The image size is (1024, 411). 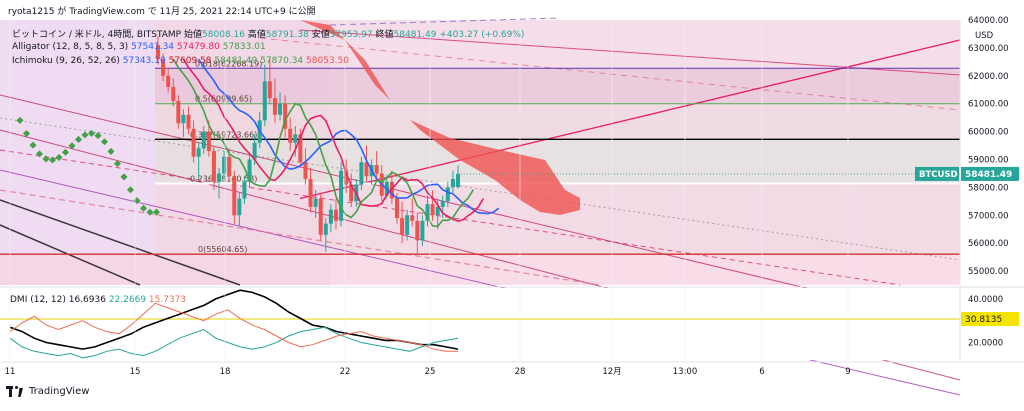 I want to click on ichimoku-value-1: 57343.10, so click(x=144, y=61).